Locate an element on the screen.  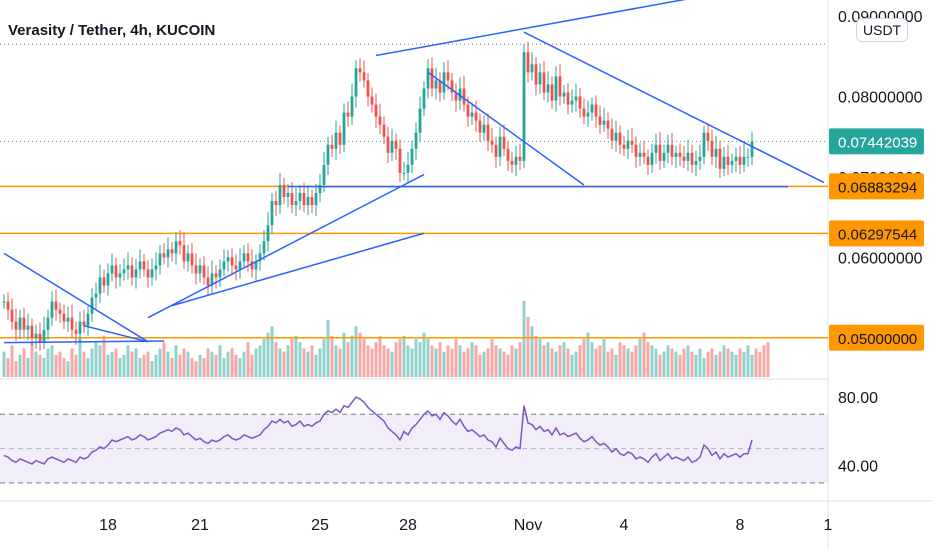
rsi-tick-label: 40.00 is located at coordinates (858, 467).